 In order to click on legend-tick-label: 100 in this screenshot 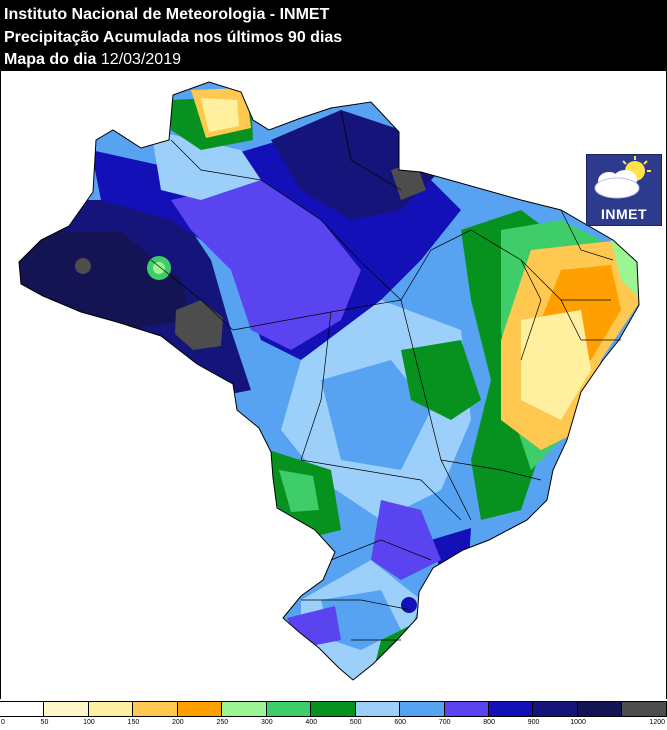, I will do `click(89, 722)`.